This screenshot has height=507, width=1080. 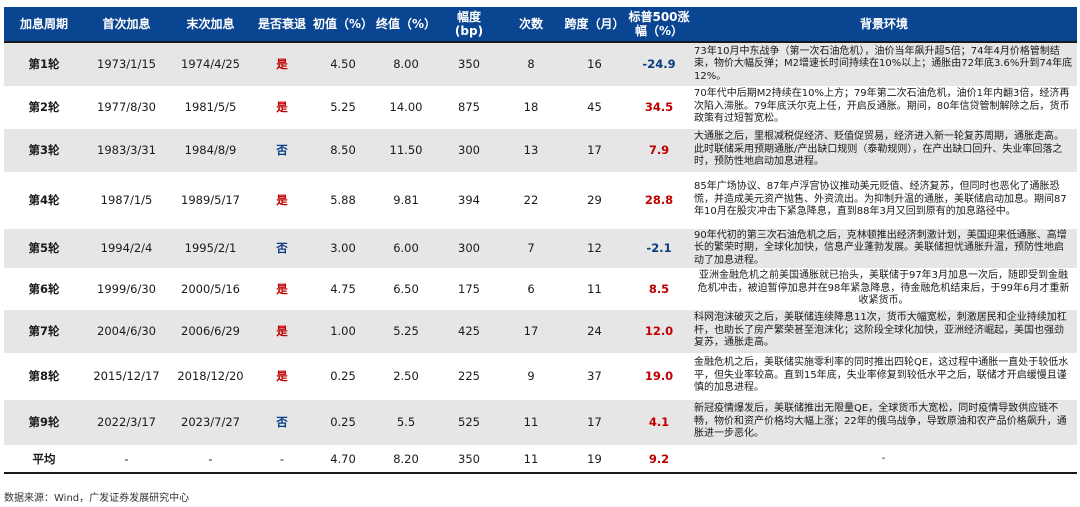 I want to click on magnitude-cell: 300, so click(x=469, y=150).